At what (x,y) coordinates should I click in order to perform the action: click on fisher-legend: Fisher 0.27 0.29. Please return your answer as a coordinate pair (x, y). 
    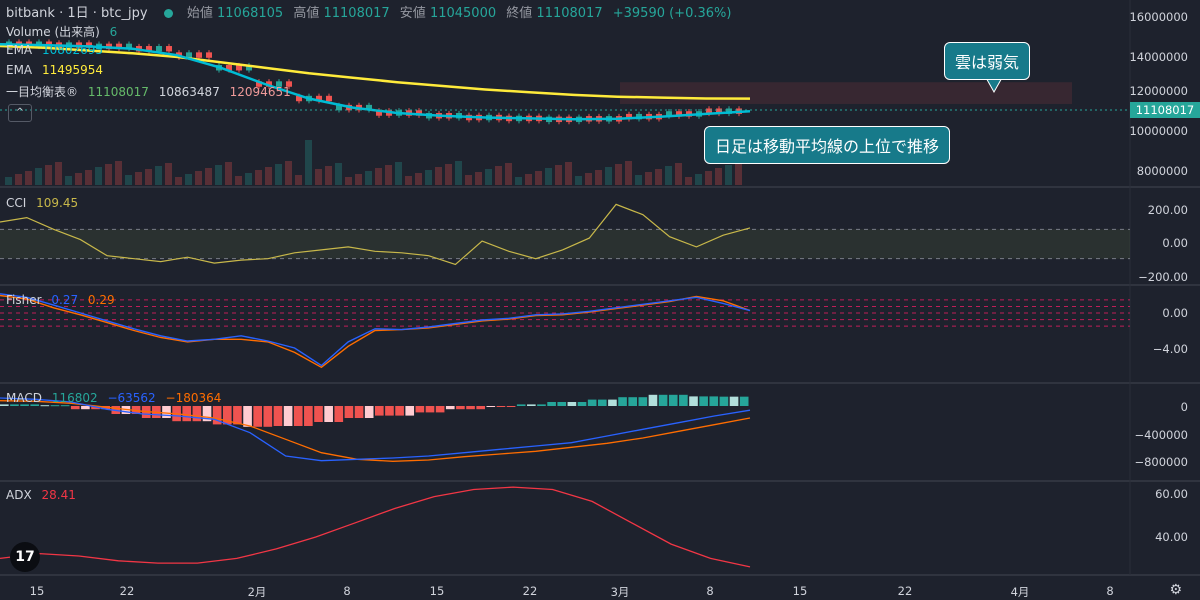
    Looking at the image, I should click on (60, 300).